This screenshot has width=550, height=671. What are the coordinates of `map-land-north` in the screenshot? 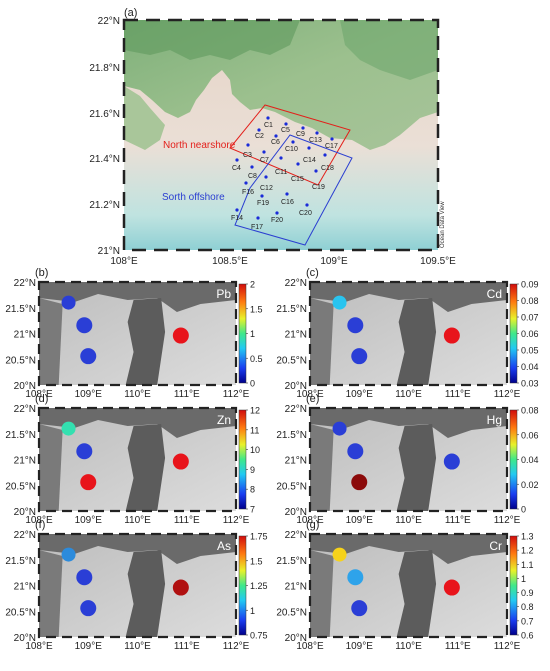 It's located at (137, 423).